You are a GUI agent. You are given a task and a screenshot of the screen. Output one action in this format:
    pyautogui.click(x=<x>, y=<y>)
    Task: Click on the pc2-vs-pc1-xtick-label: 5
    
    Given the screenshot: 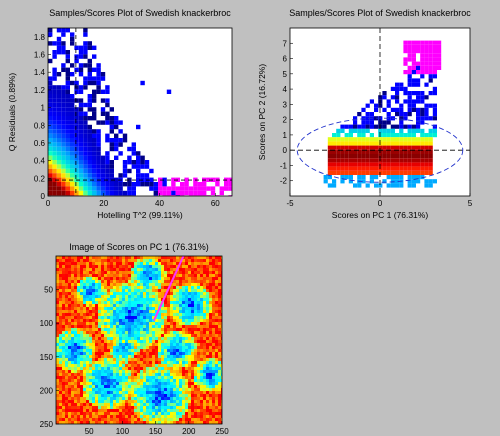 What is the action you would take?
    pyautogui.click(x=470, y=203)
    